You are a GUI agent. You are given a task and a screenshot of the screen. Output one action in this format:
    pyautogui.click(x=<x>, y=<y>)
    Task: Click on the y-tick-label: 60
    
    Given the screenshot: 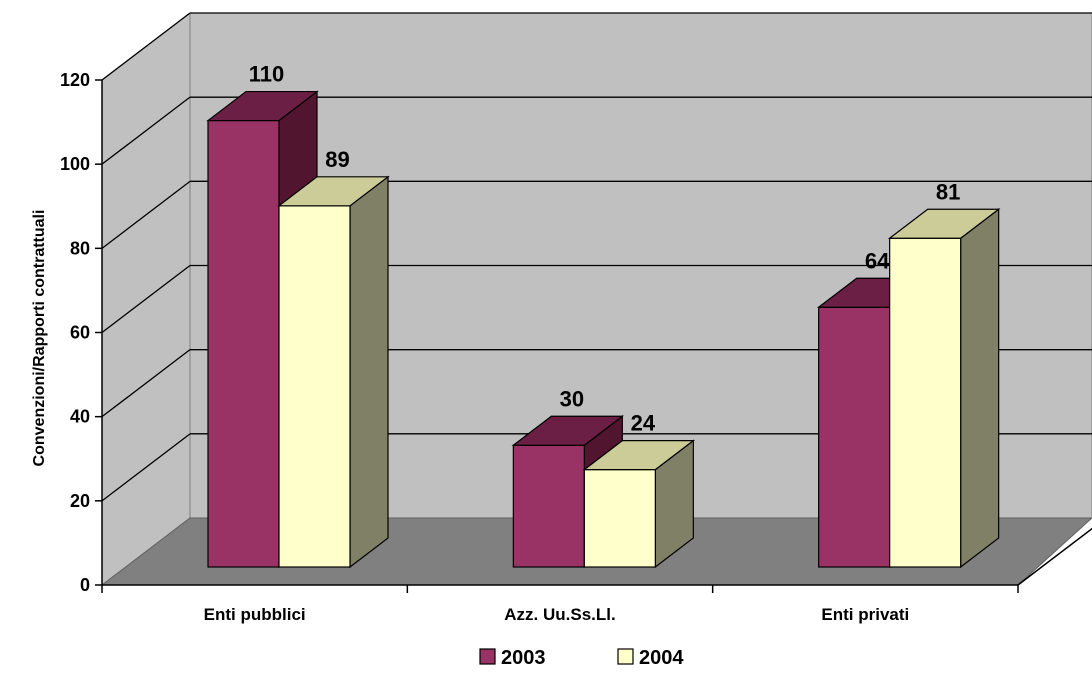 What is the action you would take?
    pyautogui.click(x=80, y=333)
    